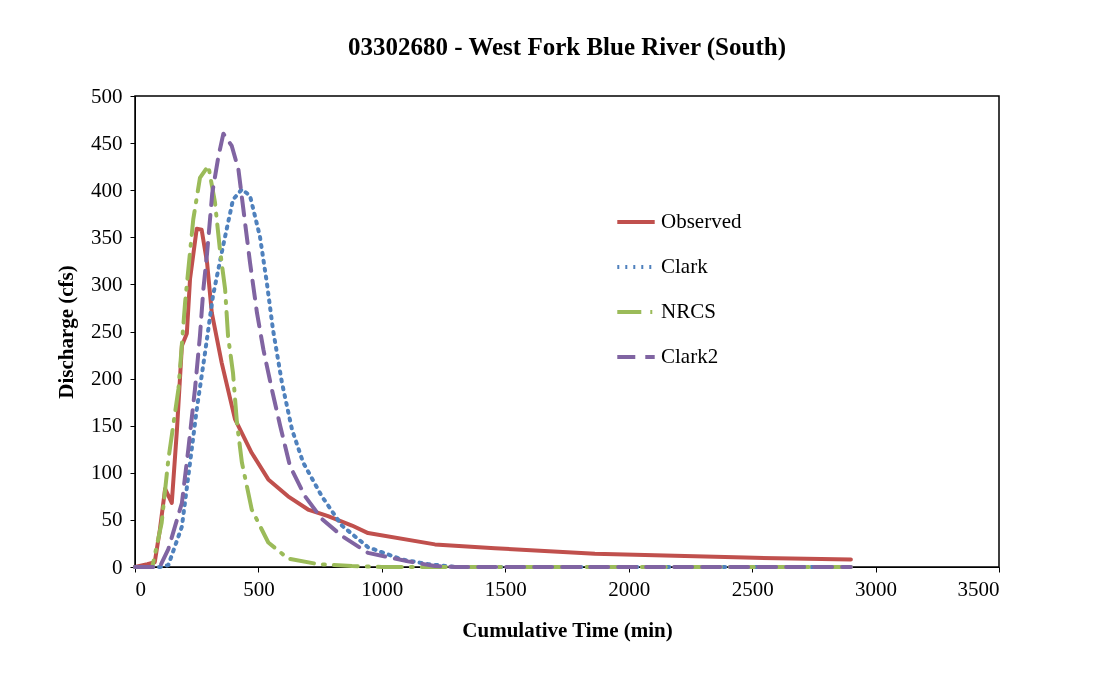  What do you see at coordinates (505, 588) in the screenshot?
I see `x-tick-label: 1500` at bounding box center [505, 588].